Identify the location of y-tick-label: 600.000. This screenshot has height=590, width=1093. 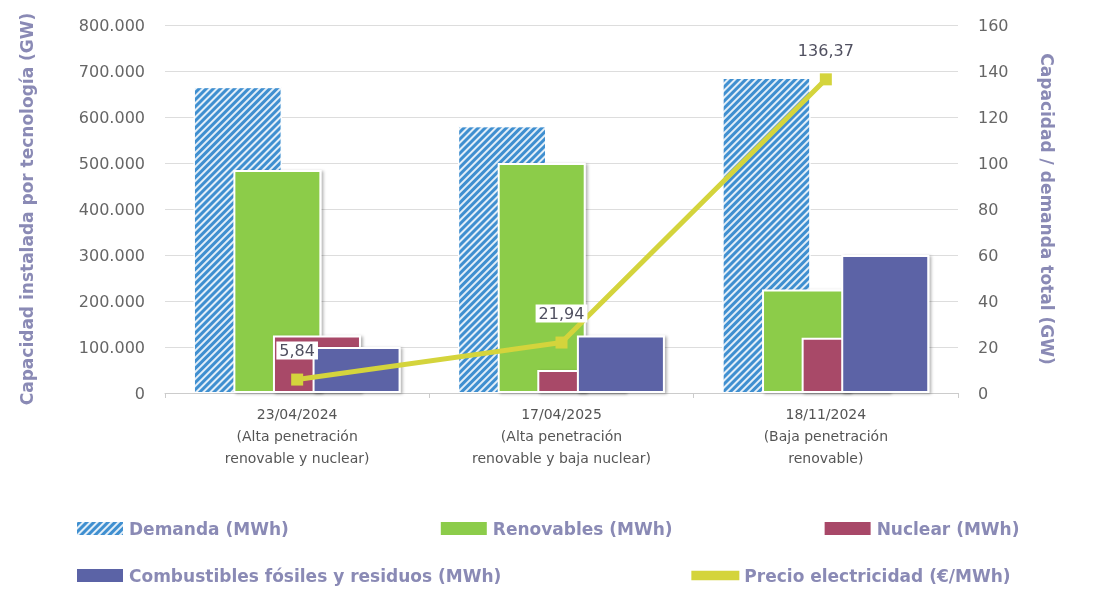
(111, 117).